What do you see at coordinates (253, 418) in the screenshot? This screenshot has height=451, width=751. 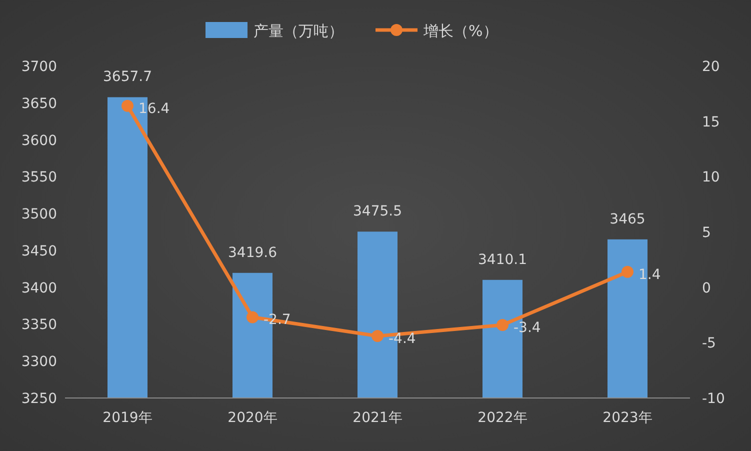 I see `x-tick-label: 2020年` at bounding box center [253, 418].